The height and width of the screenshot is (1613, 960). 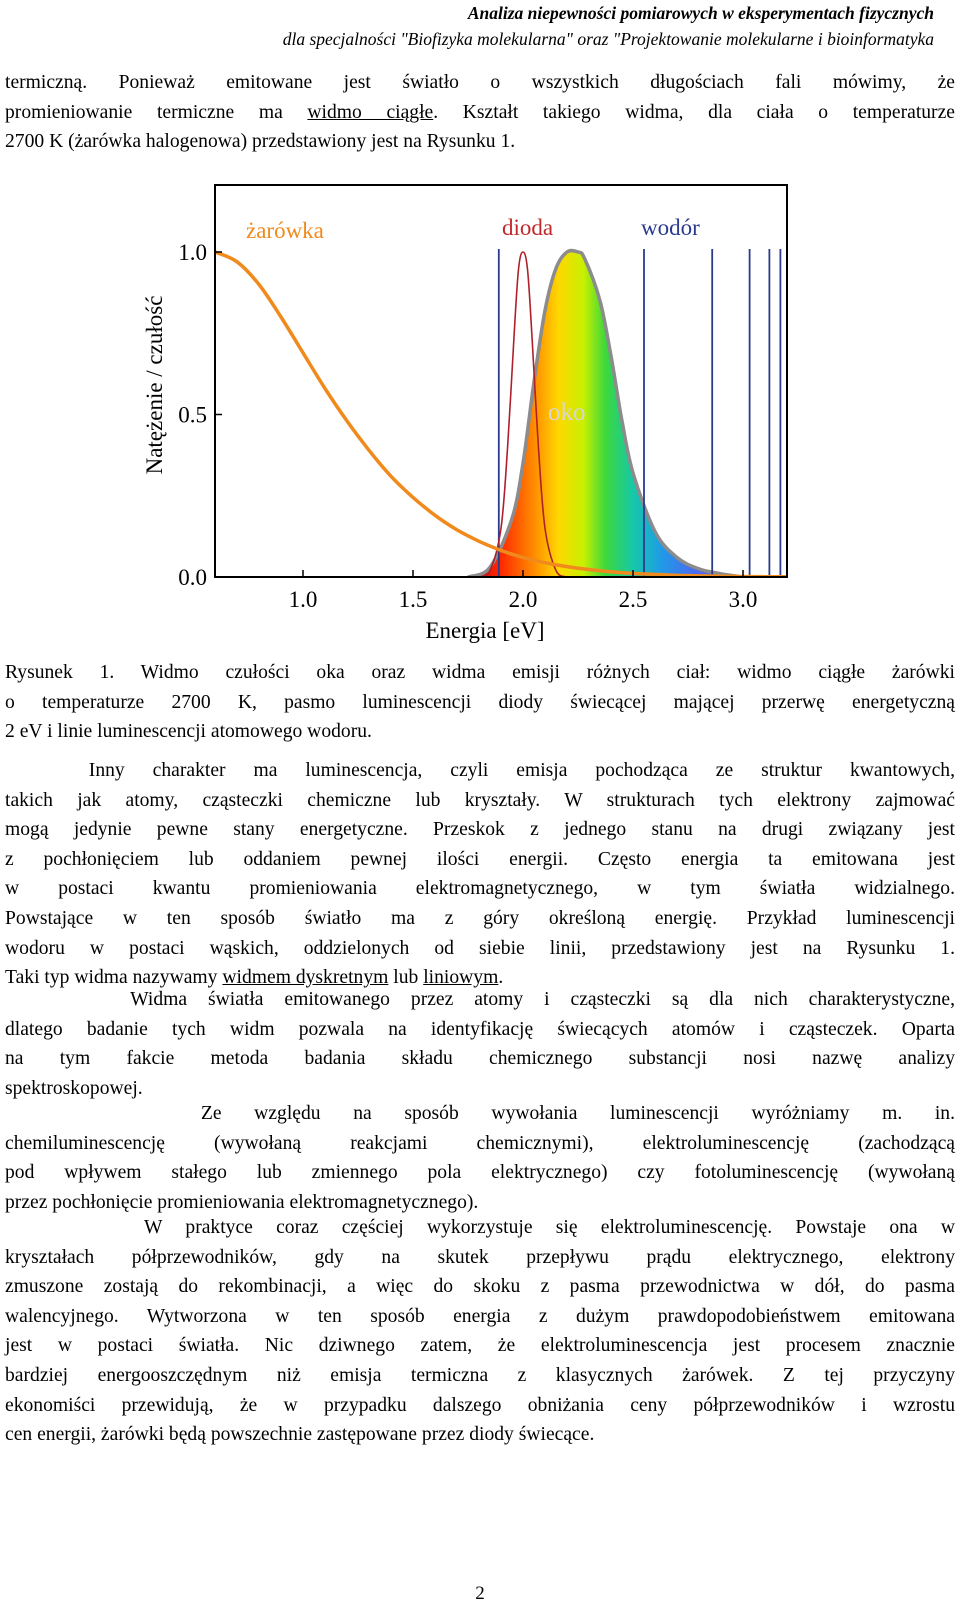 What do you see at coordinates (480, 1593) in the screenshot?
I see `page-number: 2` at bounding box center [480, 1593].